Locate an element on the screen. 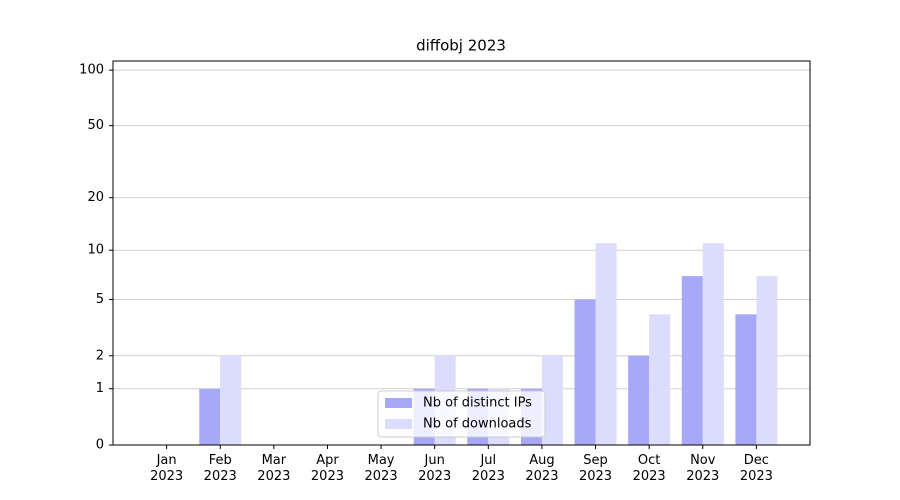 This screenshot has width=900, height=500. x-tick-label: Dec 2023 is located at coordinates (756, 468).